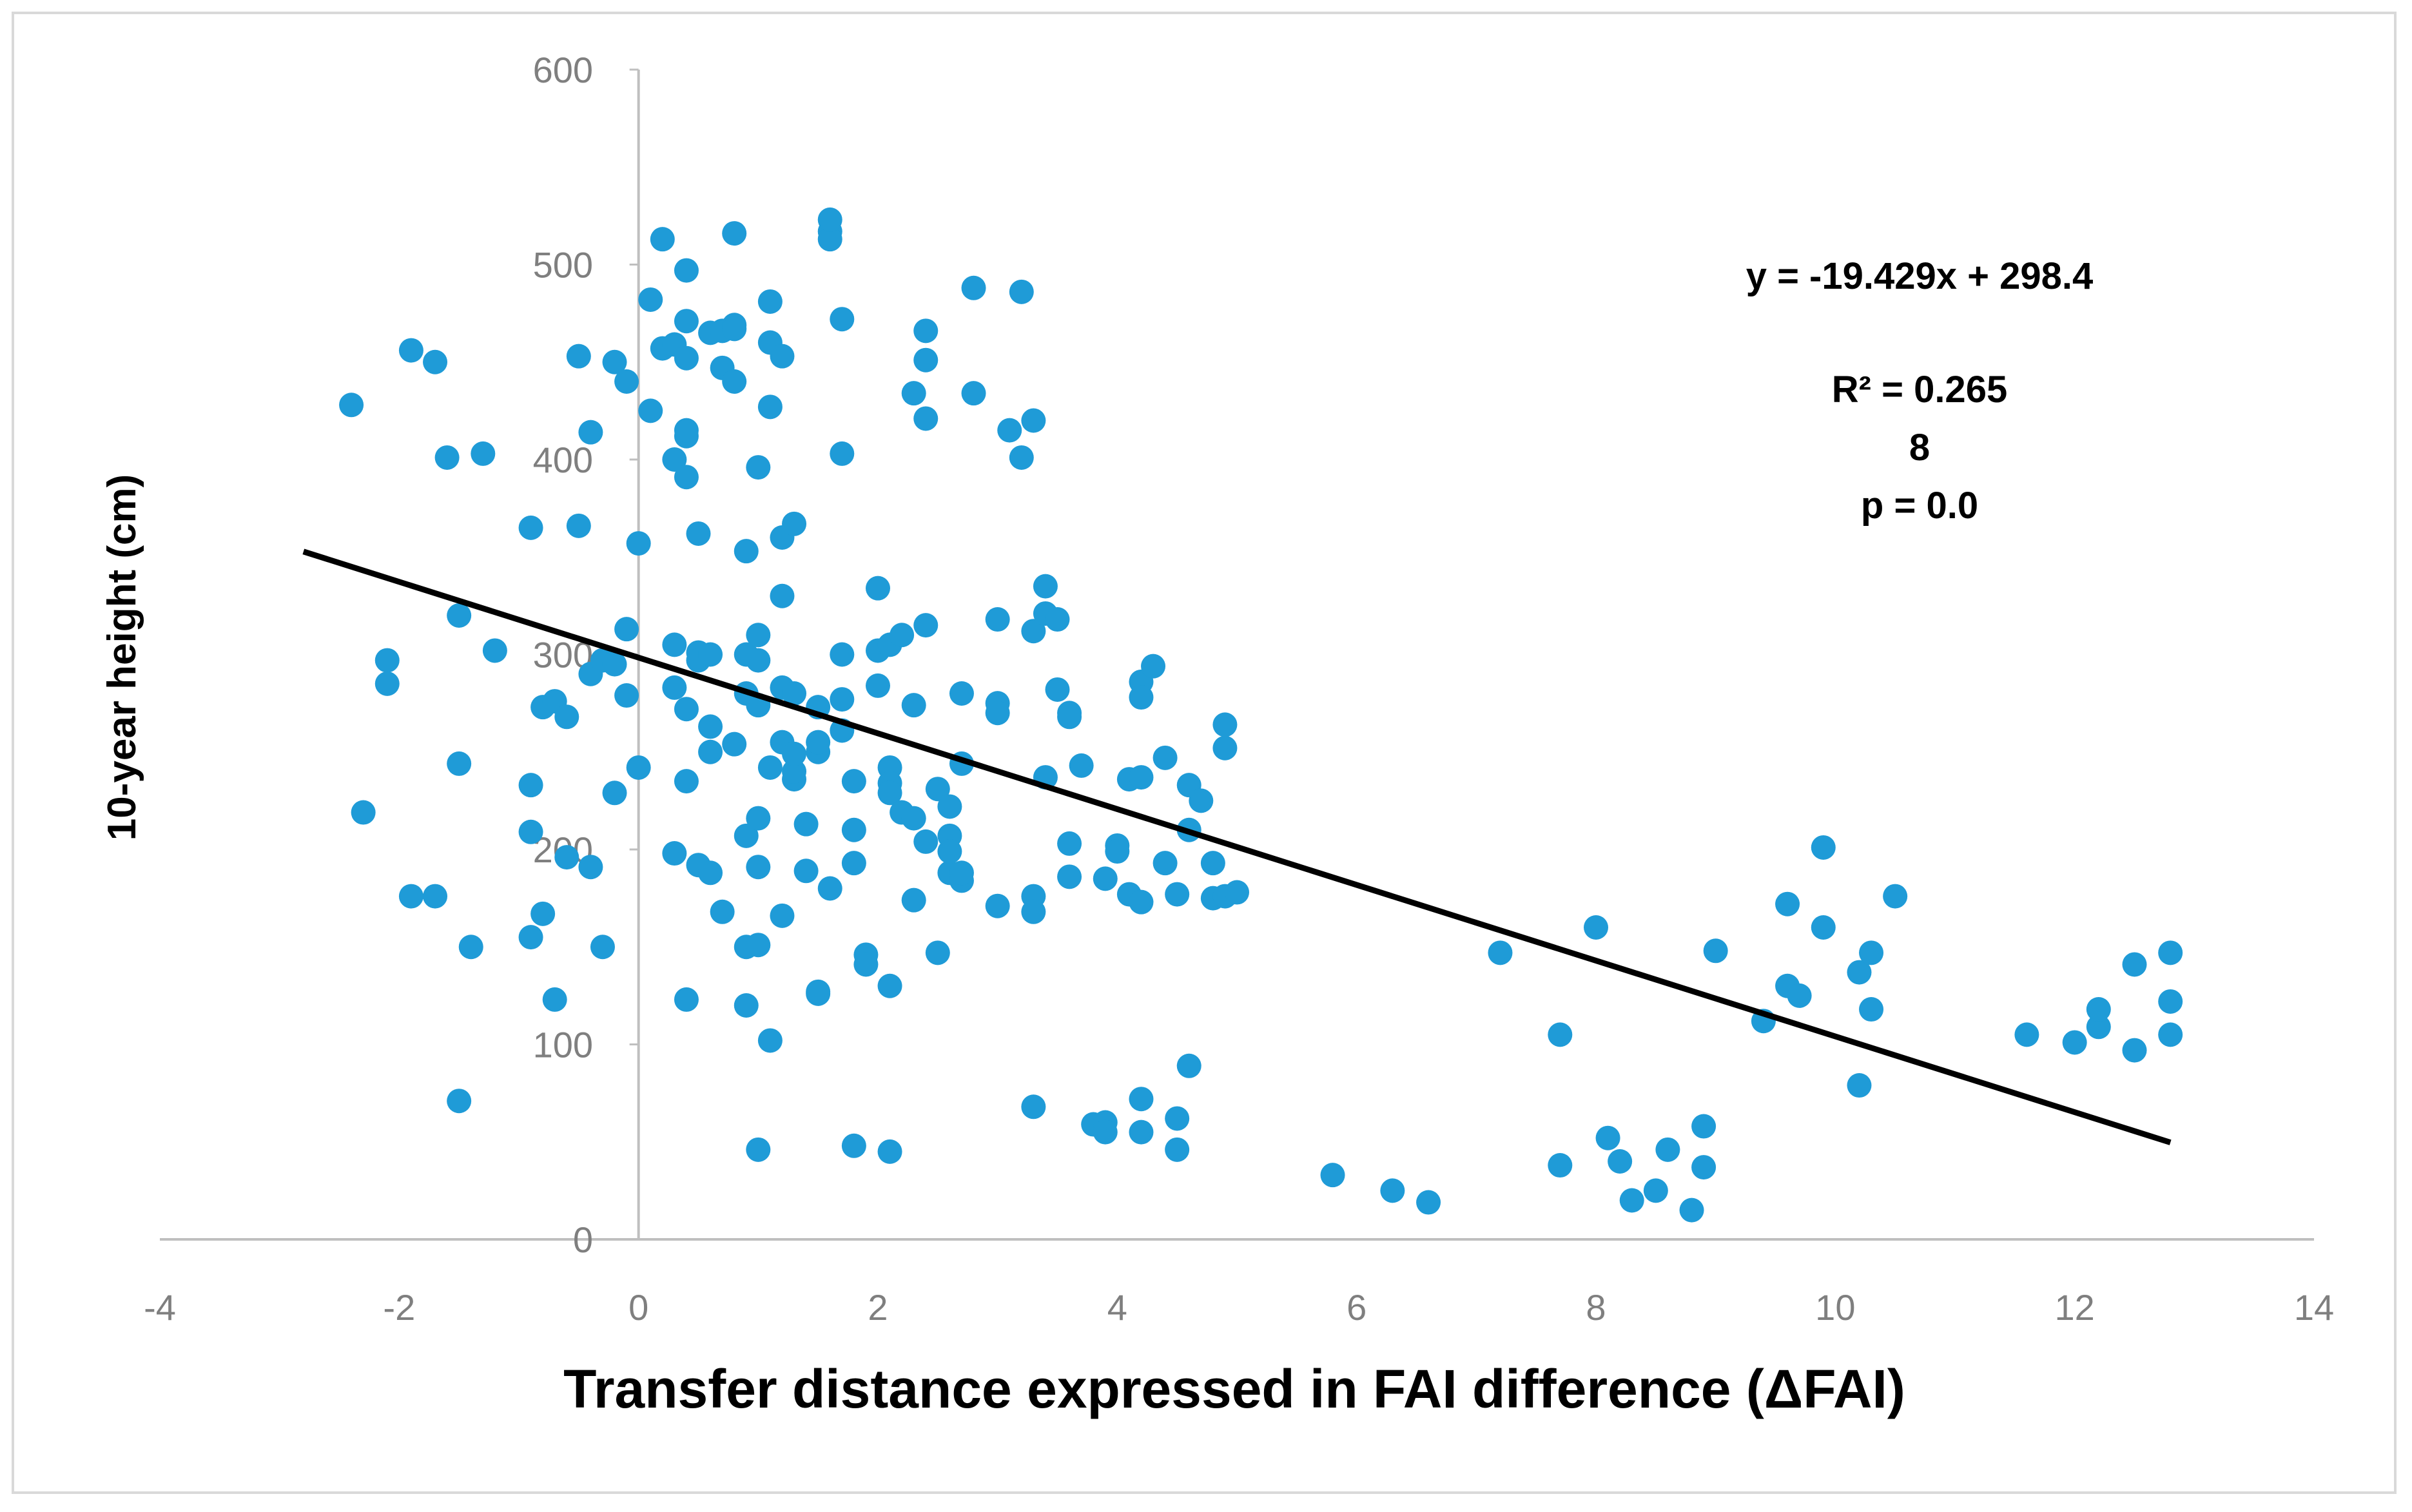 The height and width of the screenshot is (1512, 2412). What do you see at coordinates (563, 460) in the screenshot?
I see `y-tick-label: 400` at bounding box center [563, 460].